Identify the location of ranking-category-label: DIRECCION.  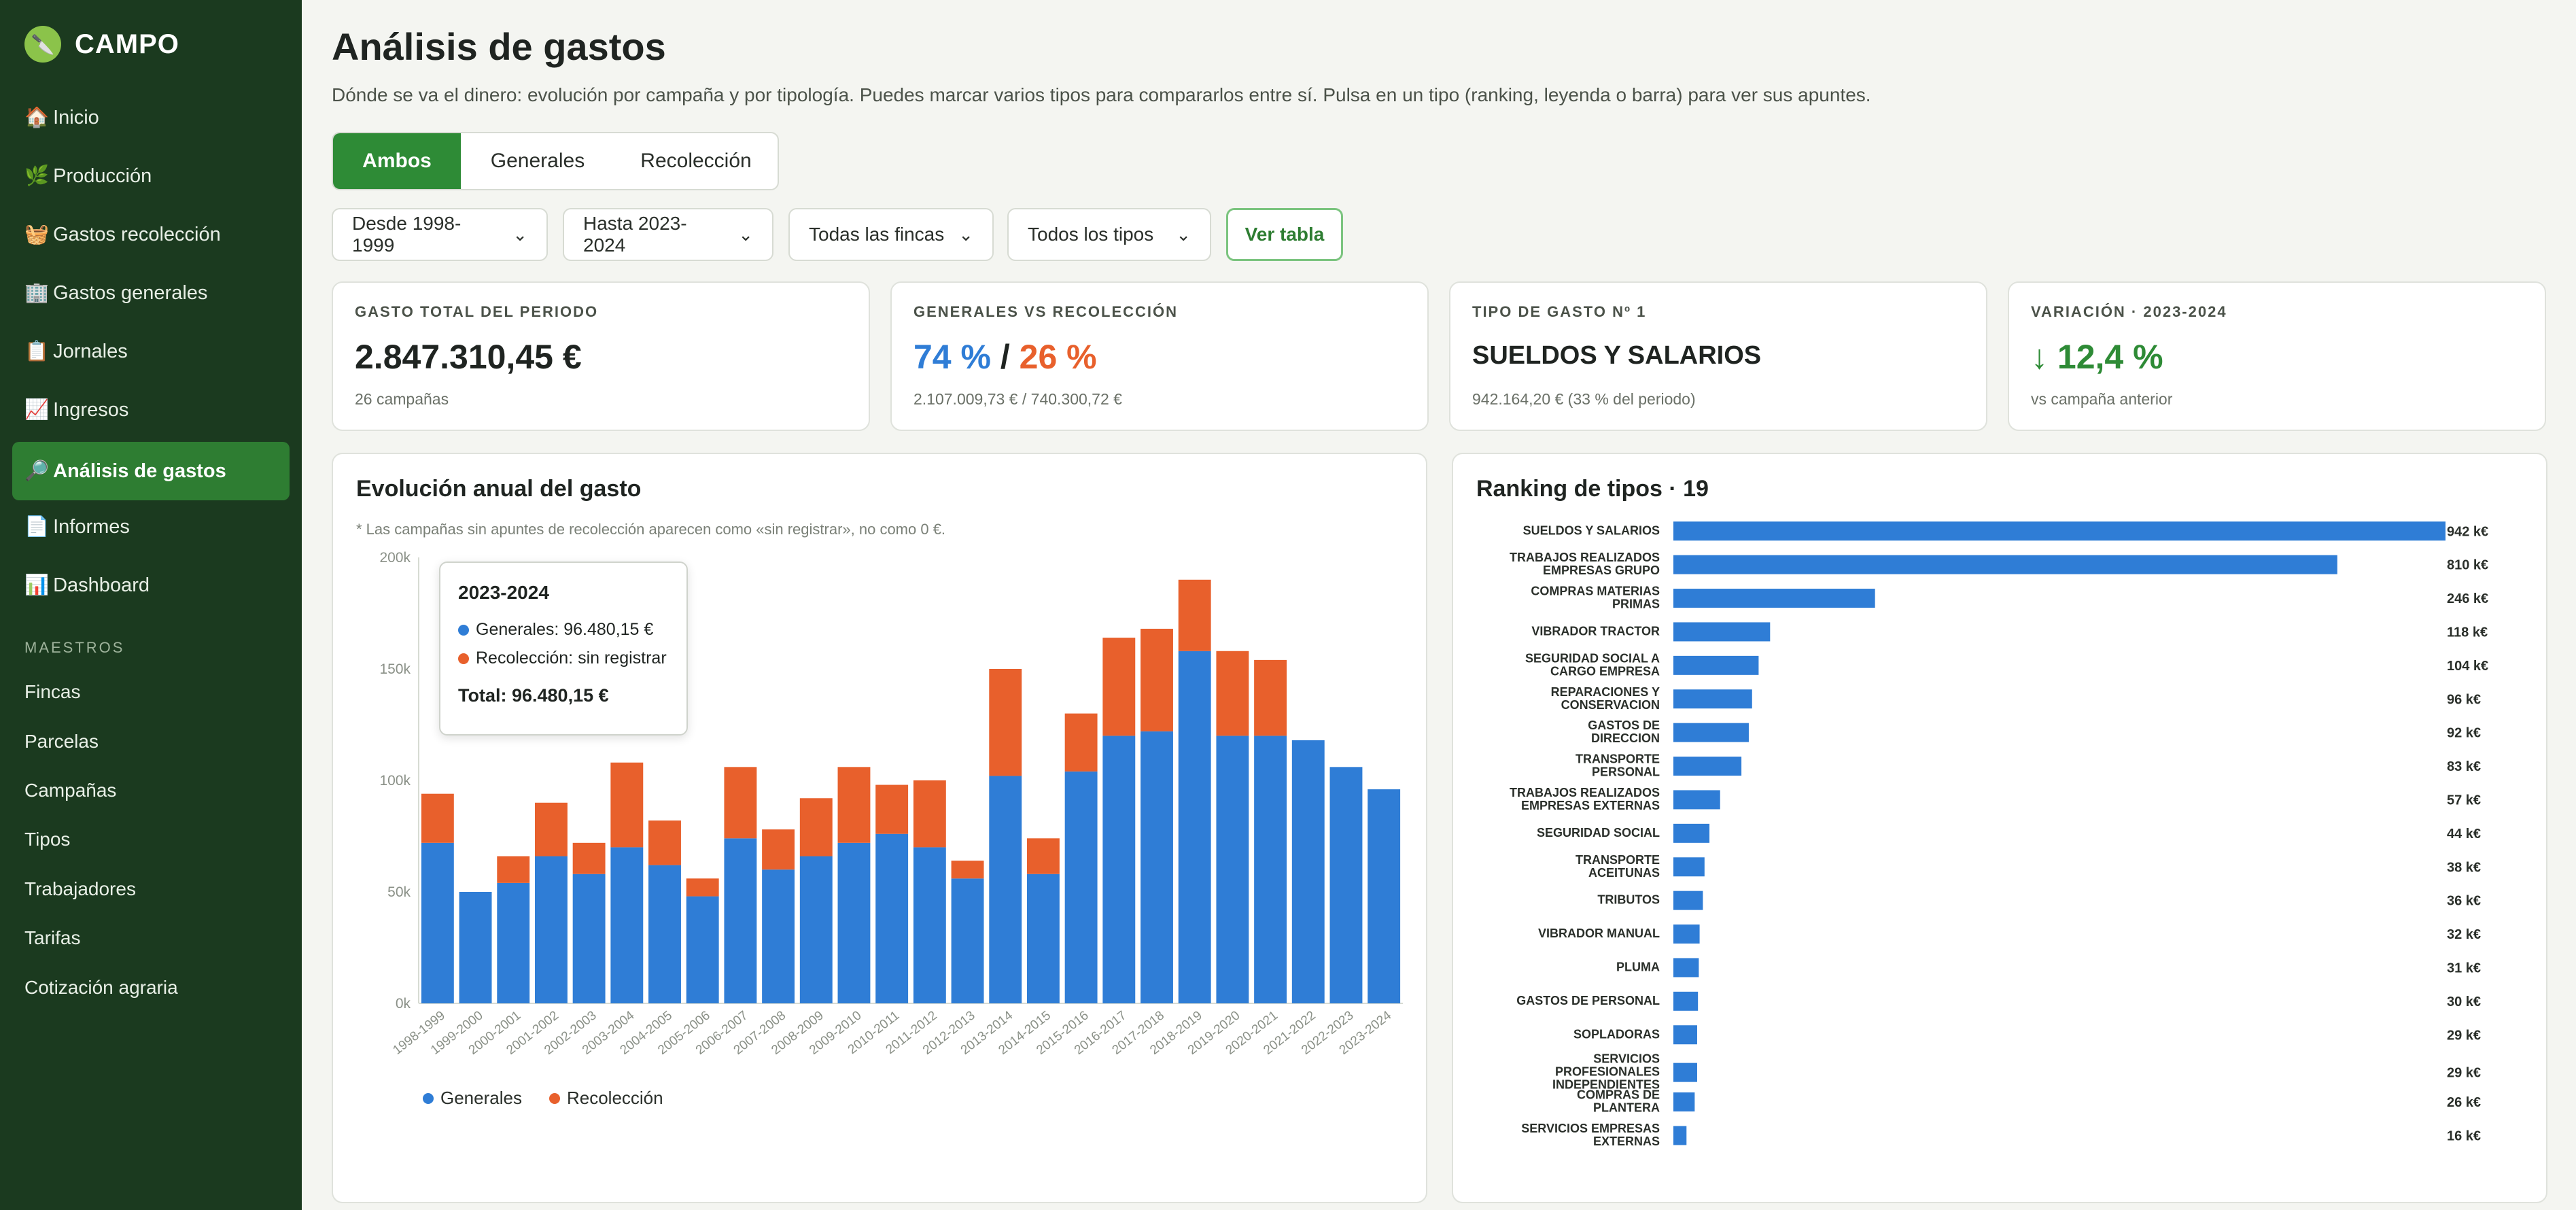
(1625, 738).